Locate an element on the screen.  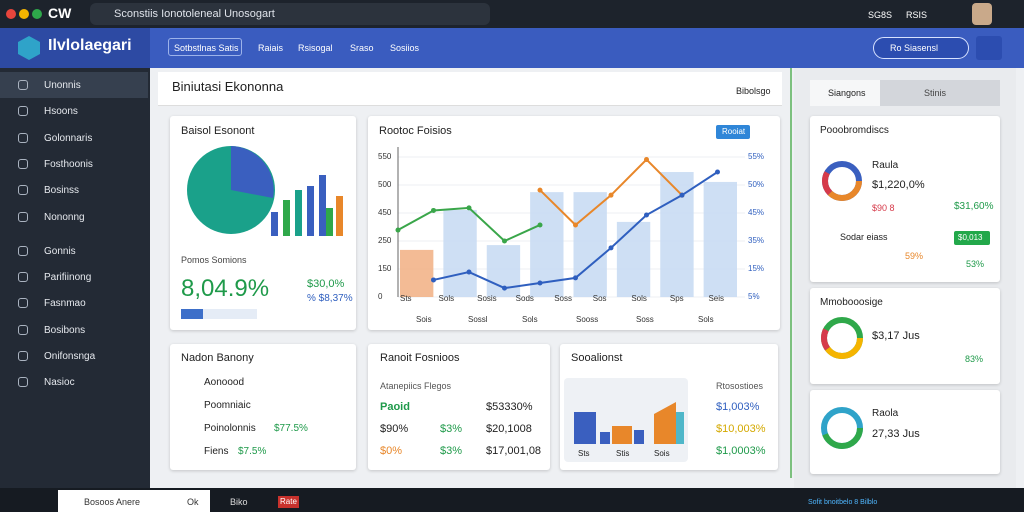
sidebar-item: Unonnis is located at coordinates (62, 85).